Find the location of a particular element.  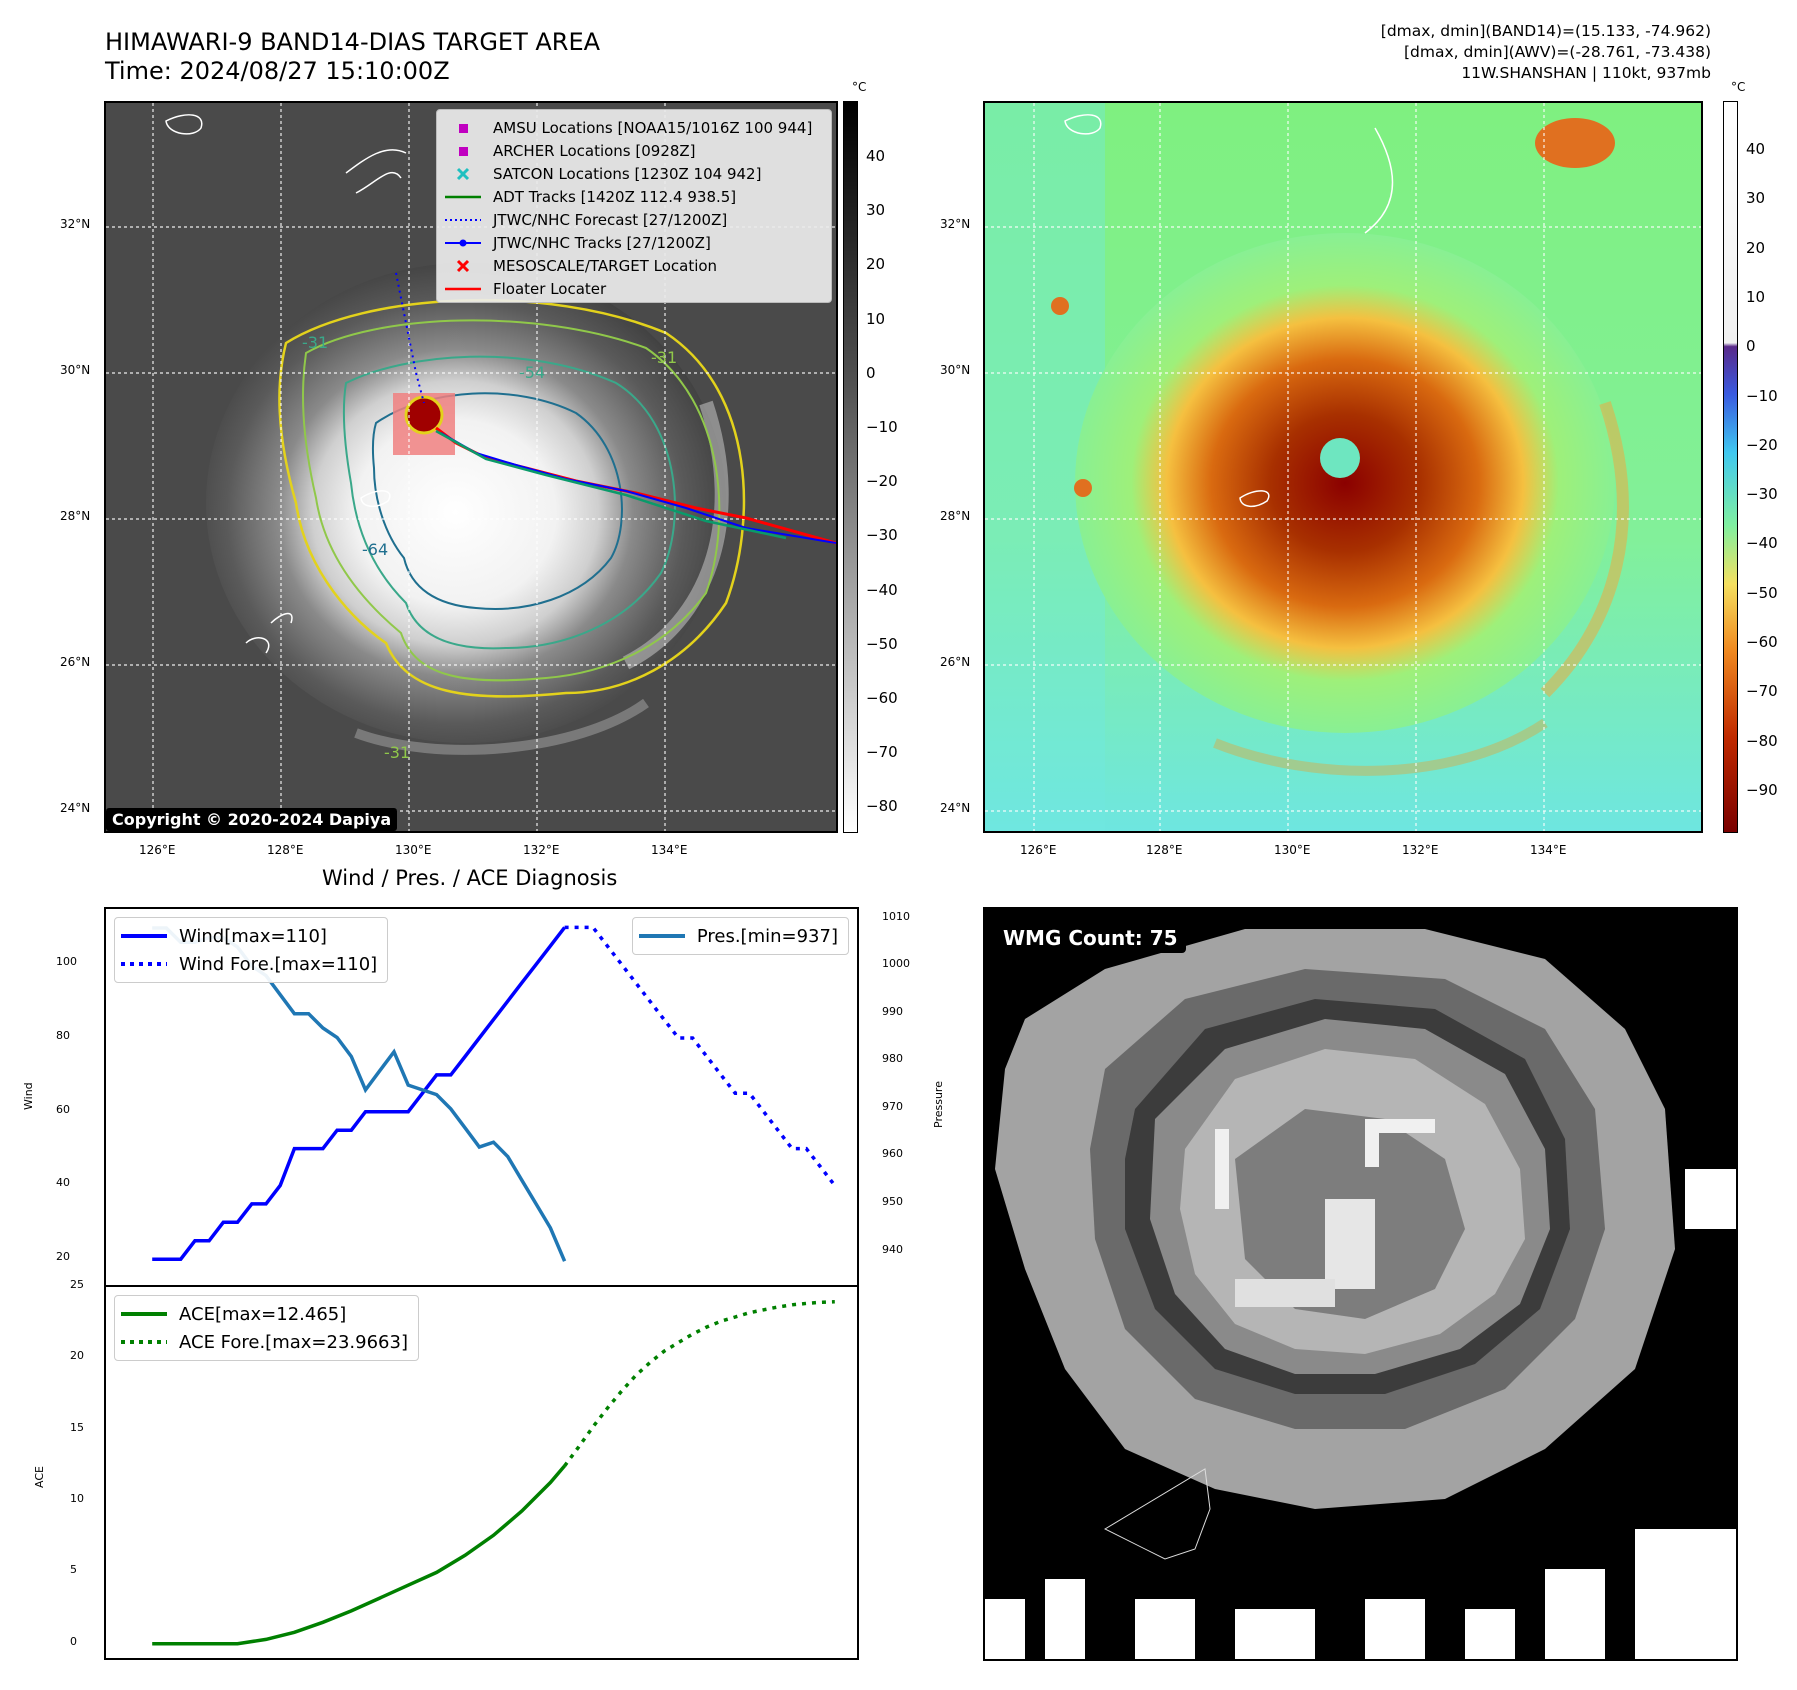

map-legend-entry: ADT Tracks [1420Z 112.4 938.5] is located at coordinates (633, 196).